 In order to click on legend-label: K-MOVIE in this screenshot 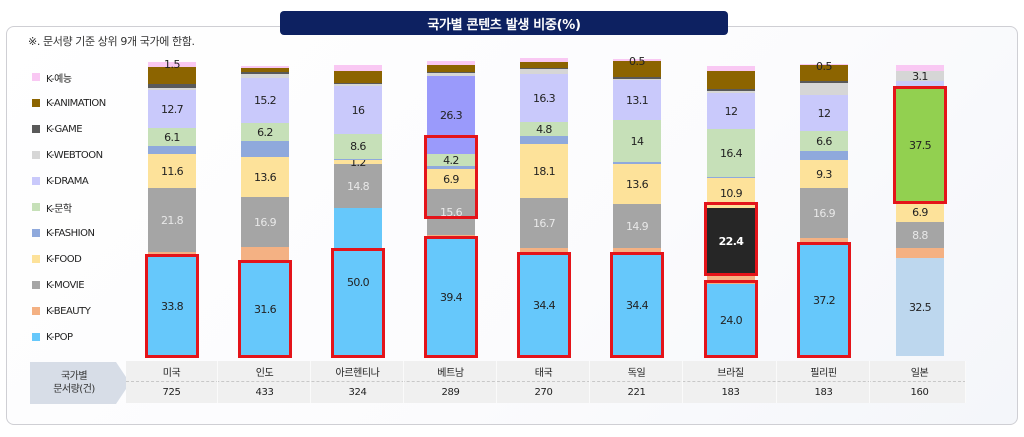, I will do `click(65, 285)`.